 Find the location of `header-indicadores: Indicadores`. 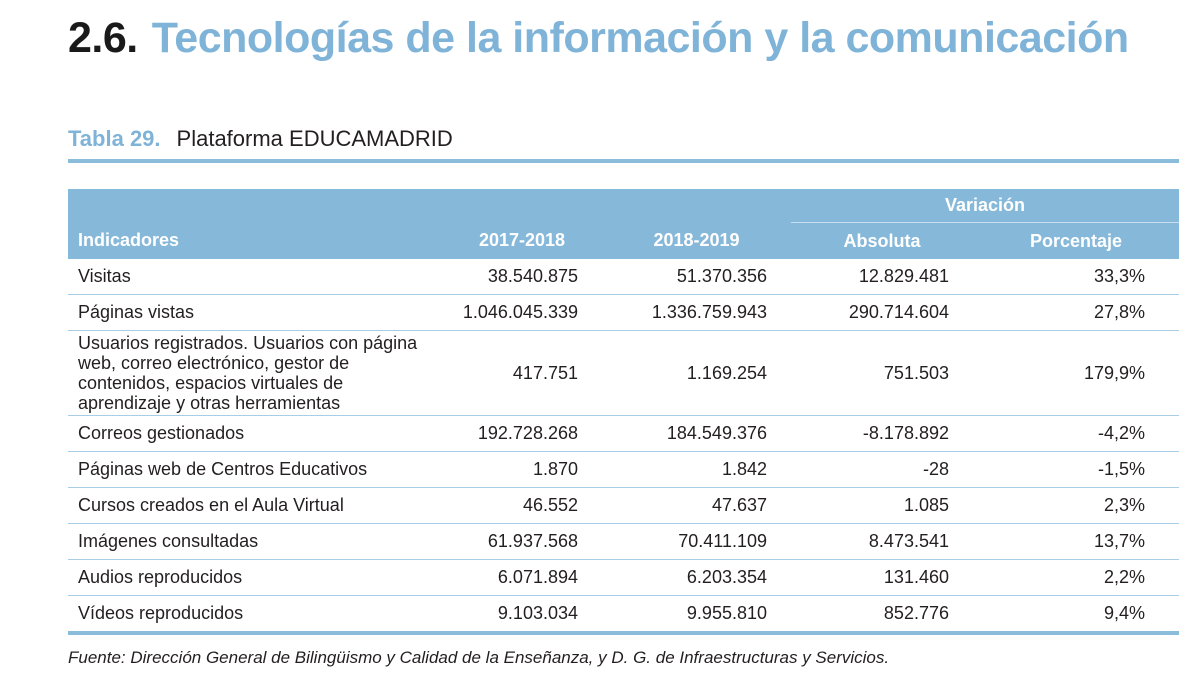

header-indicadores: Indicadores is located at coordinates (255, 240).